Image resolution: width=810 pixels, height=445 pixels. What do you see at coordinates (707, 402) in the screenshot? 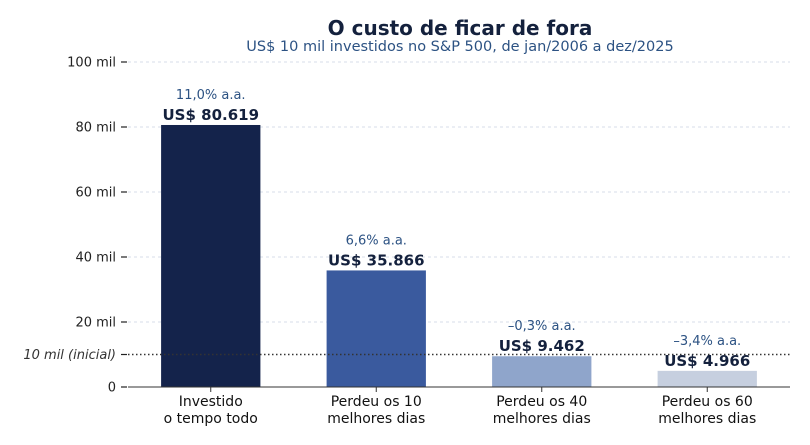
I see `x-tick-label: Perdeu os 60` at bounding box center [707, 402].